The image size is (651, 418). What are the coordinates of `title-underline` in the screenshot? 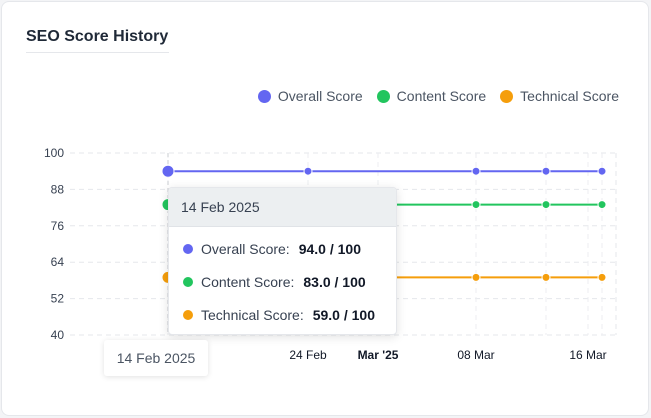 It's located at (97, 52).